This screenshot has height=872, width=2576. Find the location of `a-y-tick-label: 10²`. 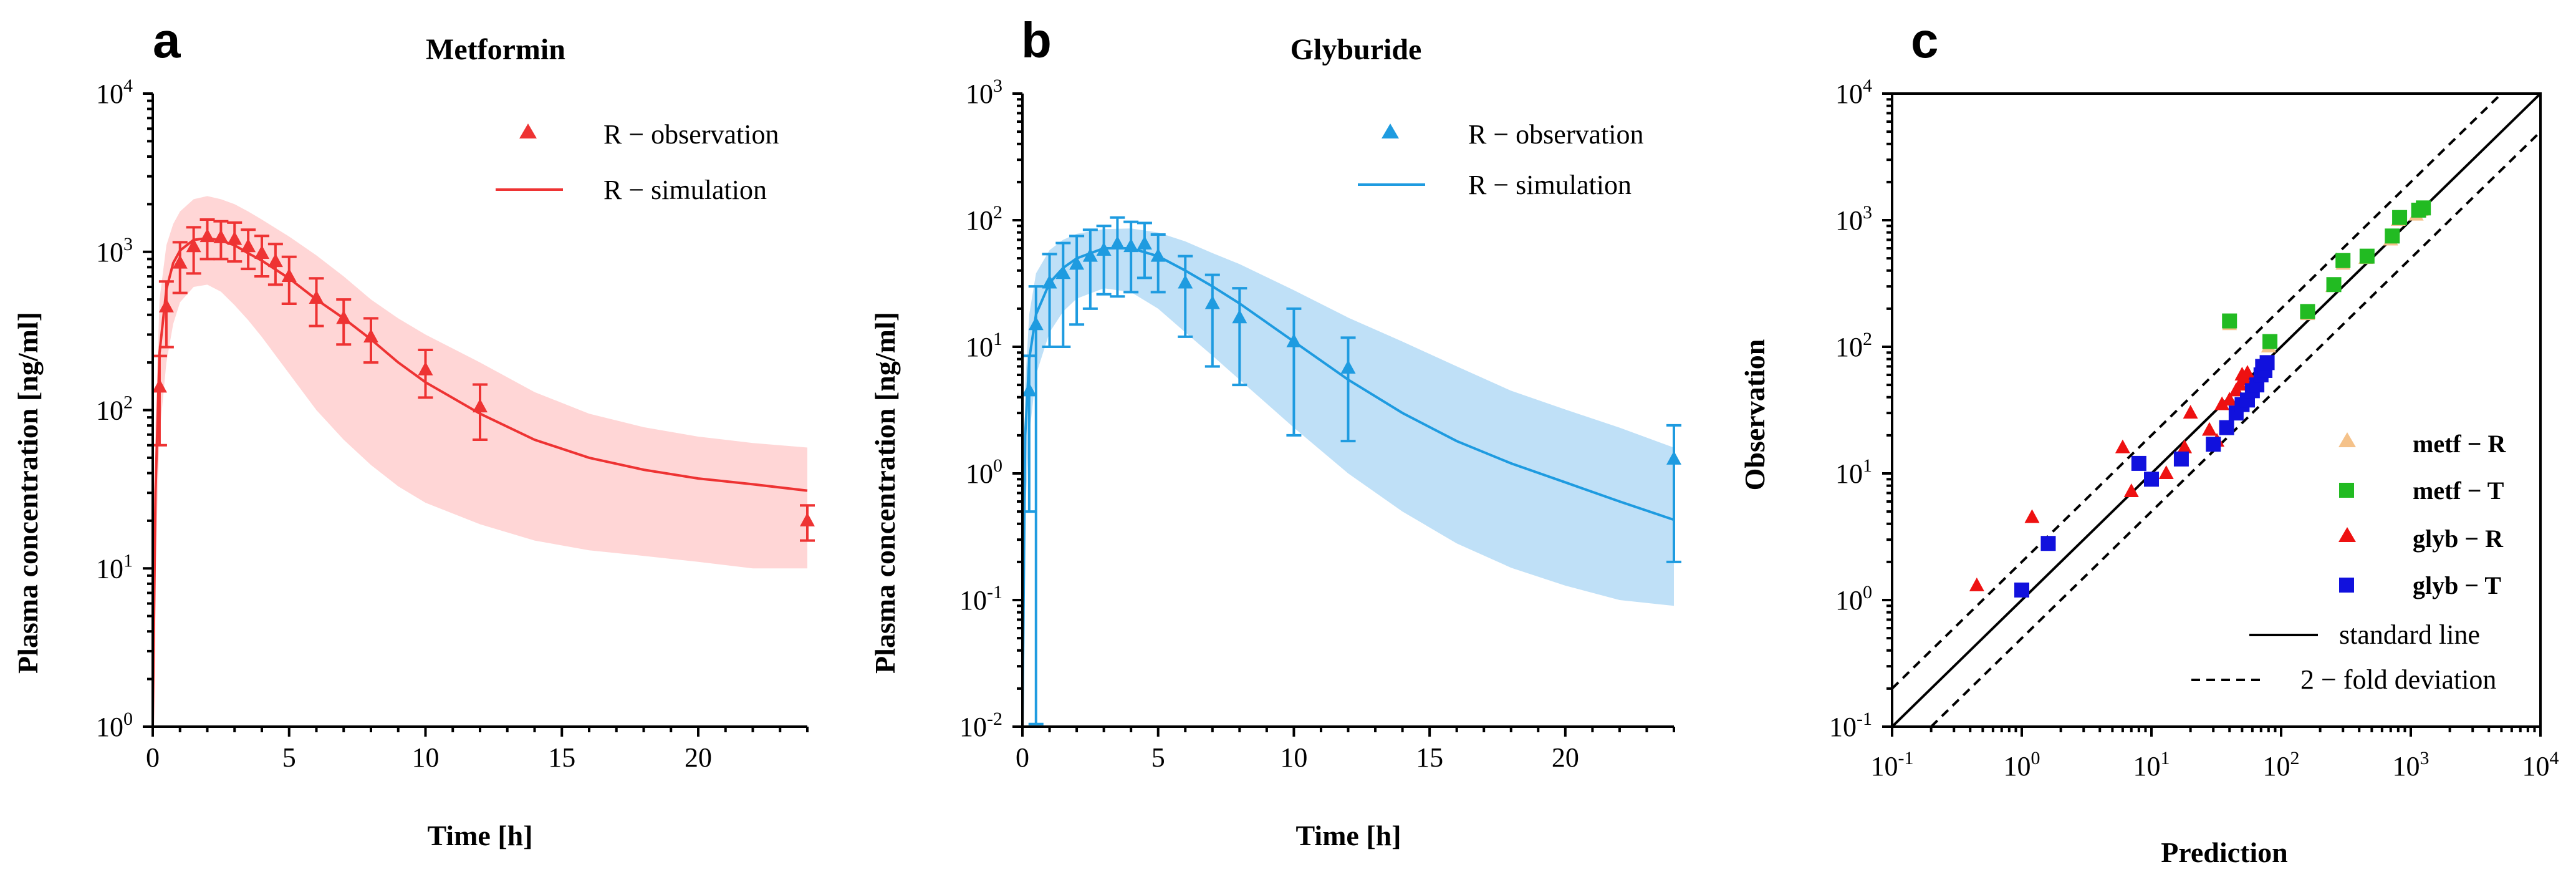

a-y-tick-label: 10² is located at coordinates (114, 409).